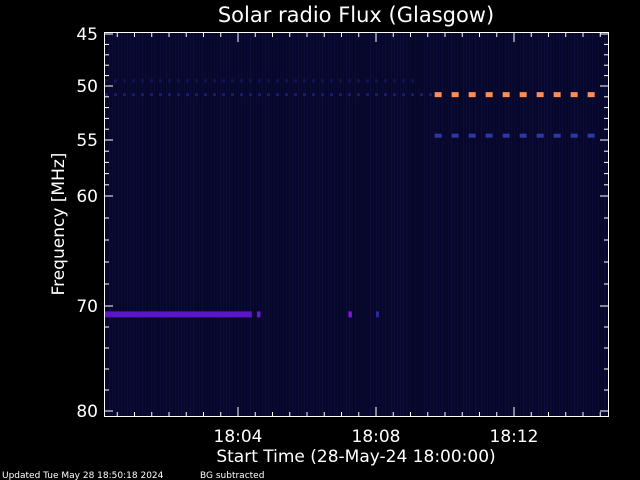  What do you see at coordinates (87, 35) in the screenshot?
I see `y-tick-label: 45` at bounding box center [87, 35].